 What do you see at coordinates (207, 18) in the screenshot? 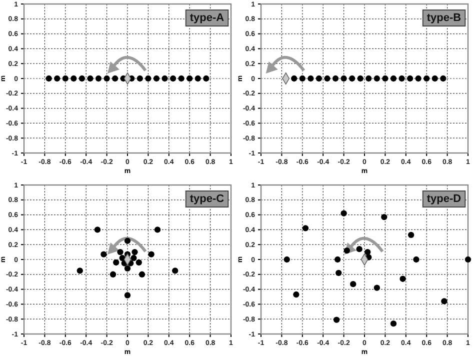
I see `annotation: type-A` at bounding box center [207, 18].